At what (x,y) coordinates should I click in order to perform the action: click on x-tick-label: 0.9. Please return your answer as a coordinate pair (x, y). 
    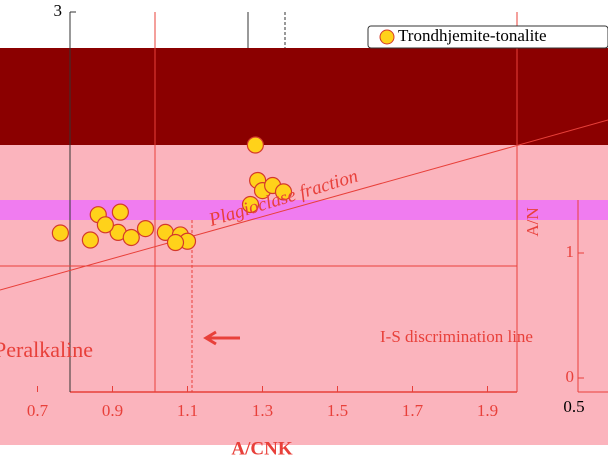
    Looking at the image, I should click on (112, 410).